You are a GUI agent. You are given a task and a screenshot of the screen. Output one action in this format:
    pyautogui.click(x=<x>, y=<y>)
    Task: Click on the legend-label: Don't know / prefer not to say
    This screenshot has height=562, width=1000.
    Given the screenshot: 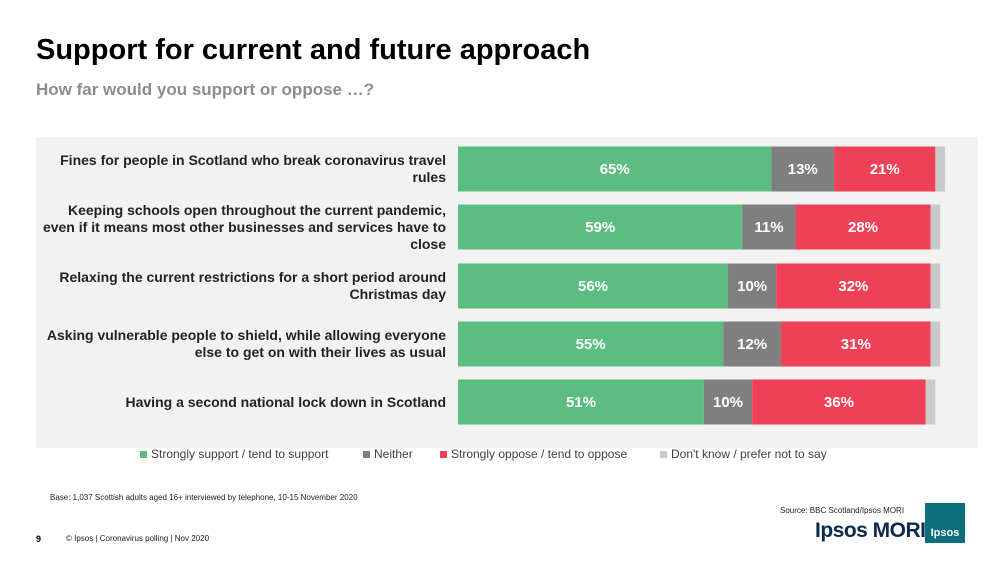 What is the action you would take?
    pyautogui.click(x=749, y=454)
    